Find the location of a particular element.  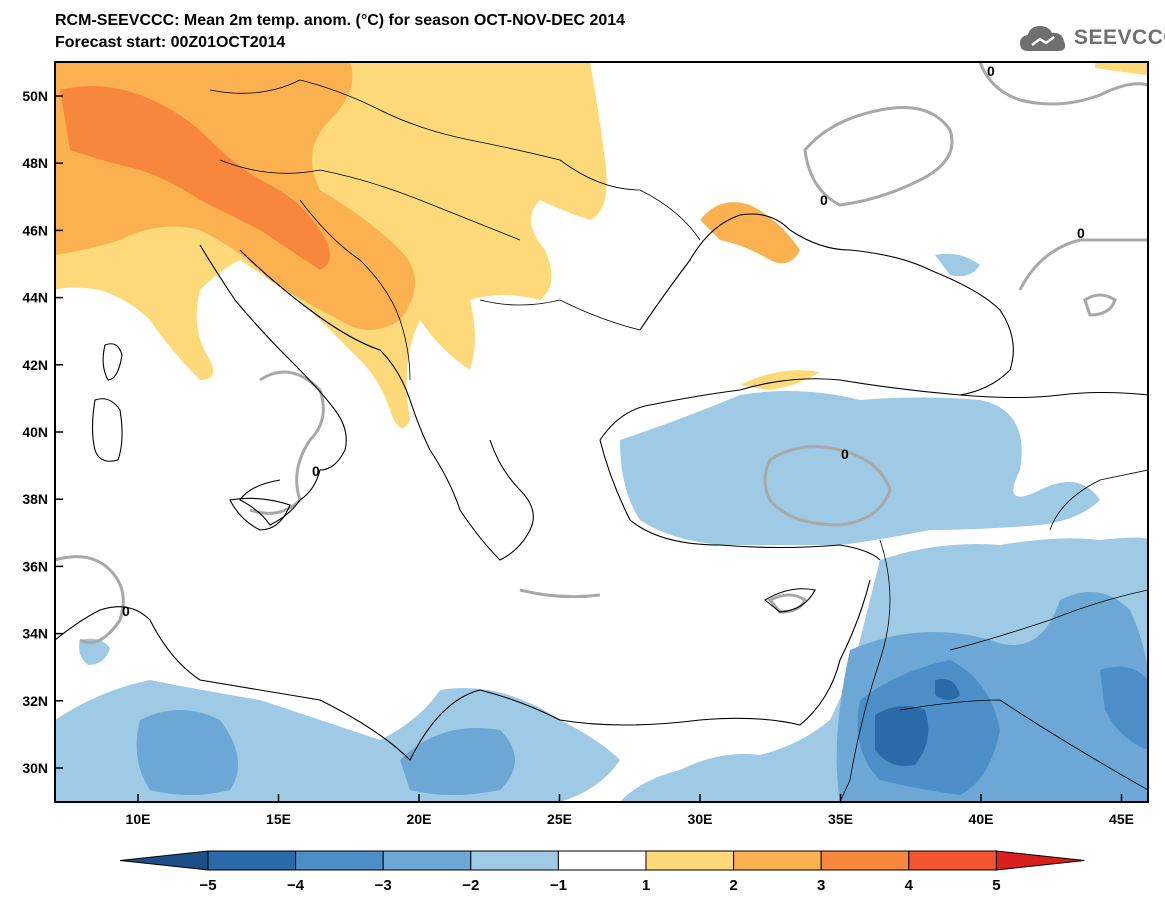

coast-sardinia is located at coordinates (107, 430).